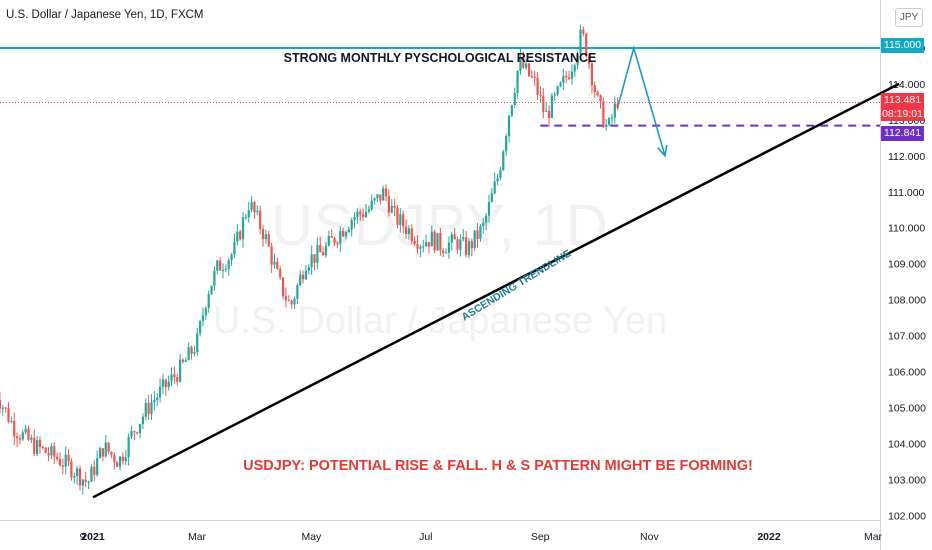 Image resolution: width=932 pixels, height=550 pixels. What do you see at coordinates (873, 537) in the screenshot?
I see `time-tick-label: Mar` at bounding box center [873, 537].